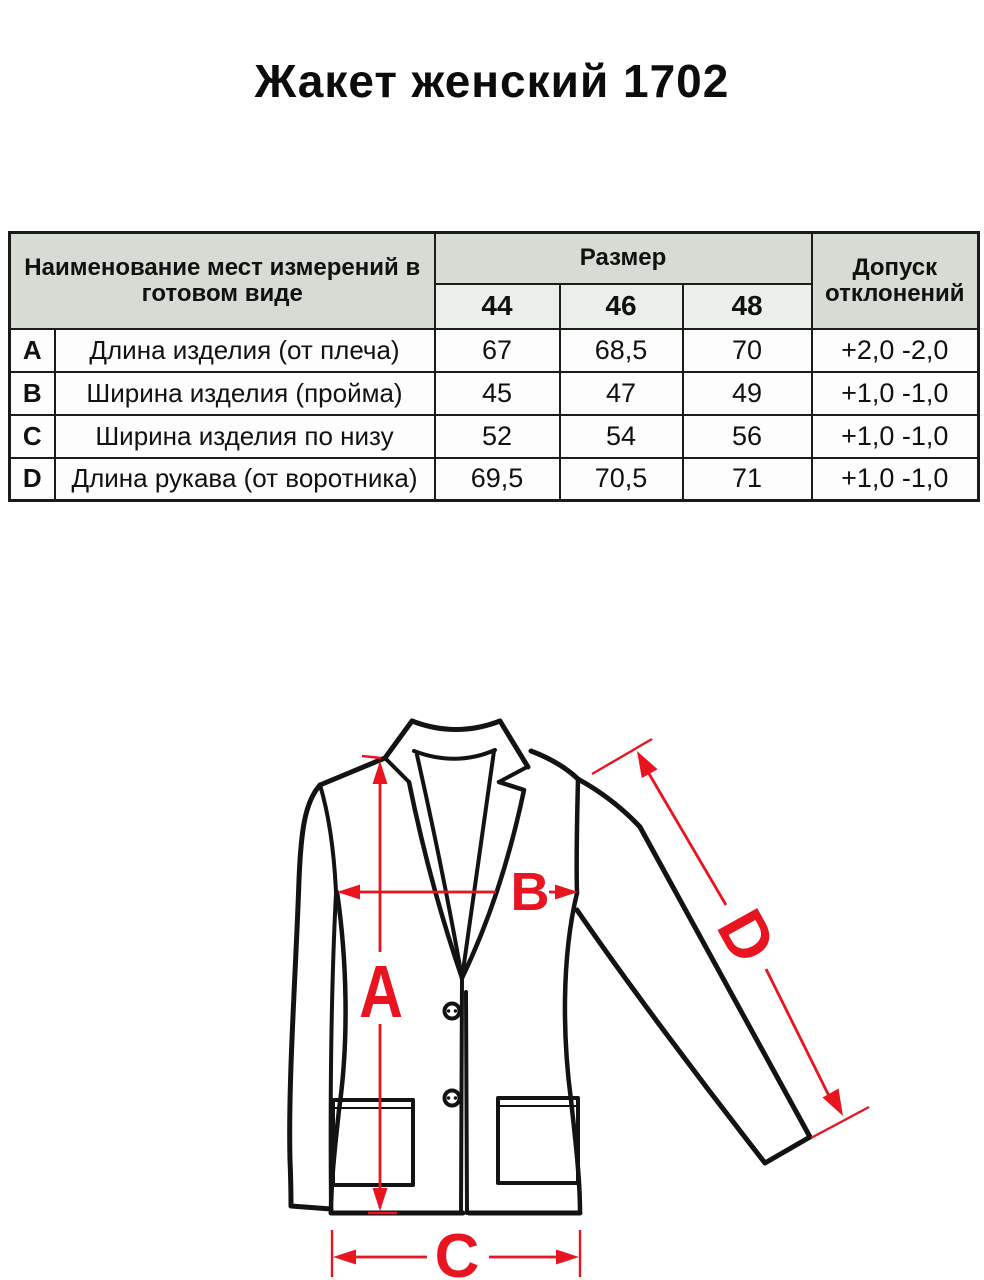 The height and width of the screenshot is (1280, 984). I want to click on collar-right-edge, so click(514, 744).